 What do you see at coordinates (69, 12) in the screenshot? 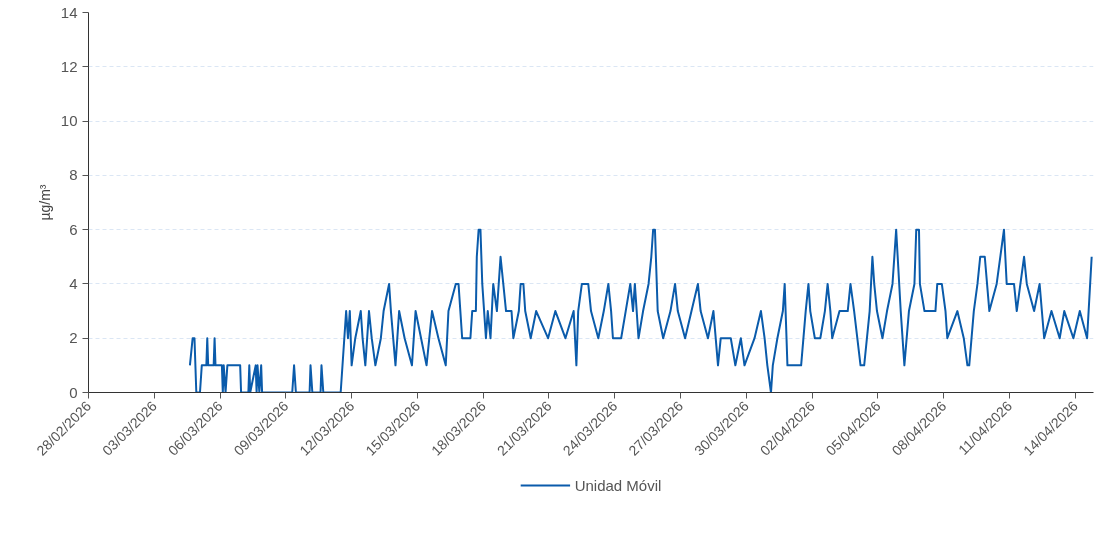
I see `y-tick-label: 14` at bounding box center [69, 12].